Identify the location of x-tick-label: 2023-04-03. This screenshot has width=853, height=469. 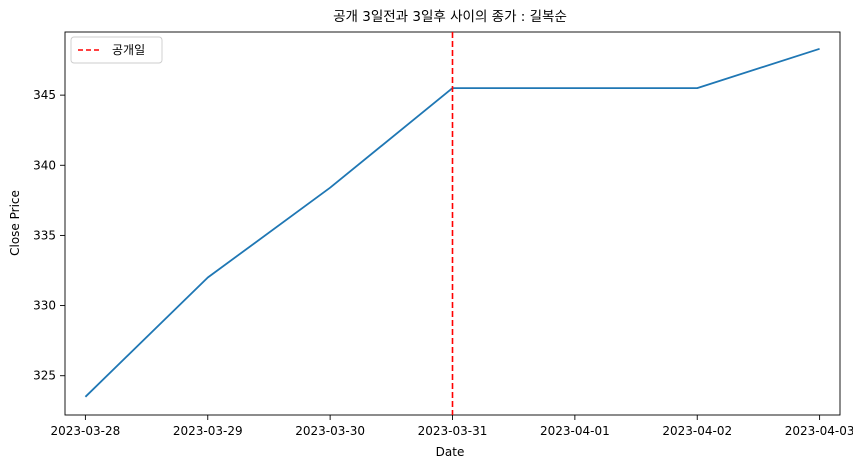
(819, 431).